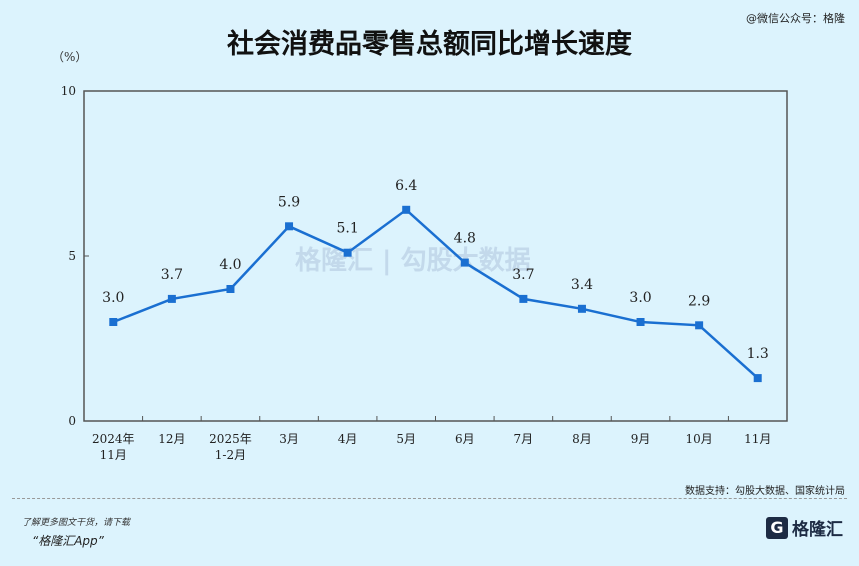 The width and height of the screenshot is (859, 566). I want to click on x-tick-label: 9月, so click(641, 439).